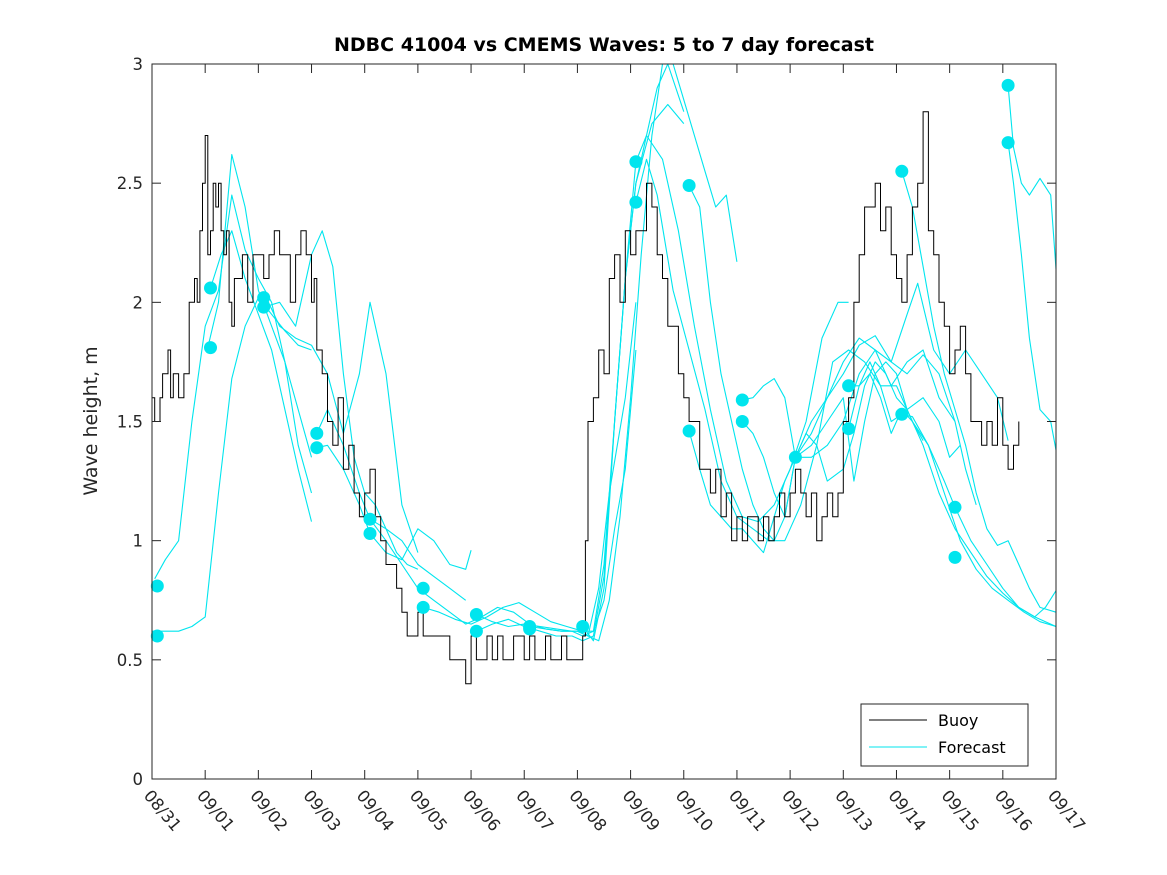  I want to click on y-tick-label: 2.5, so click(130, 183).